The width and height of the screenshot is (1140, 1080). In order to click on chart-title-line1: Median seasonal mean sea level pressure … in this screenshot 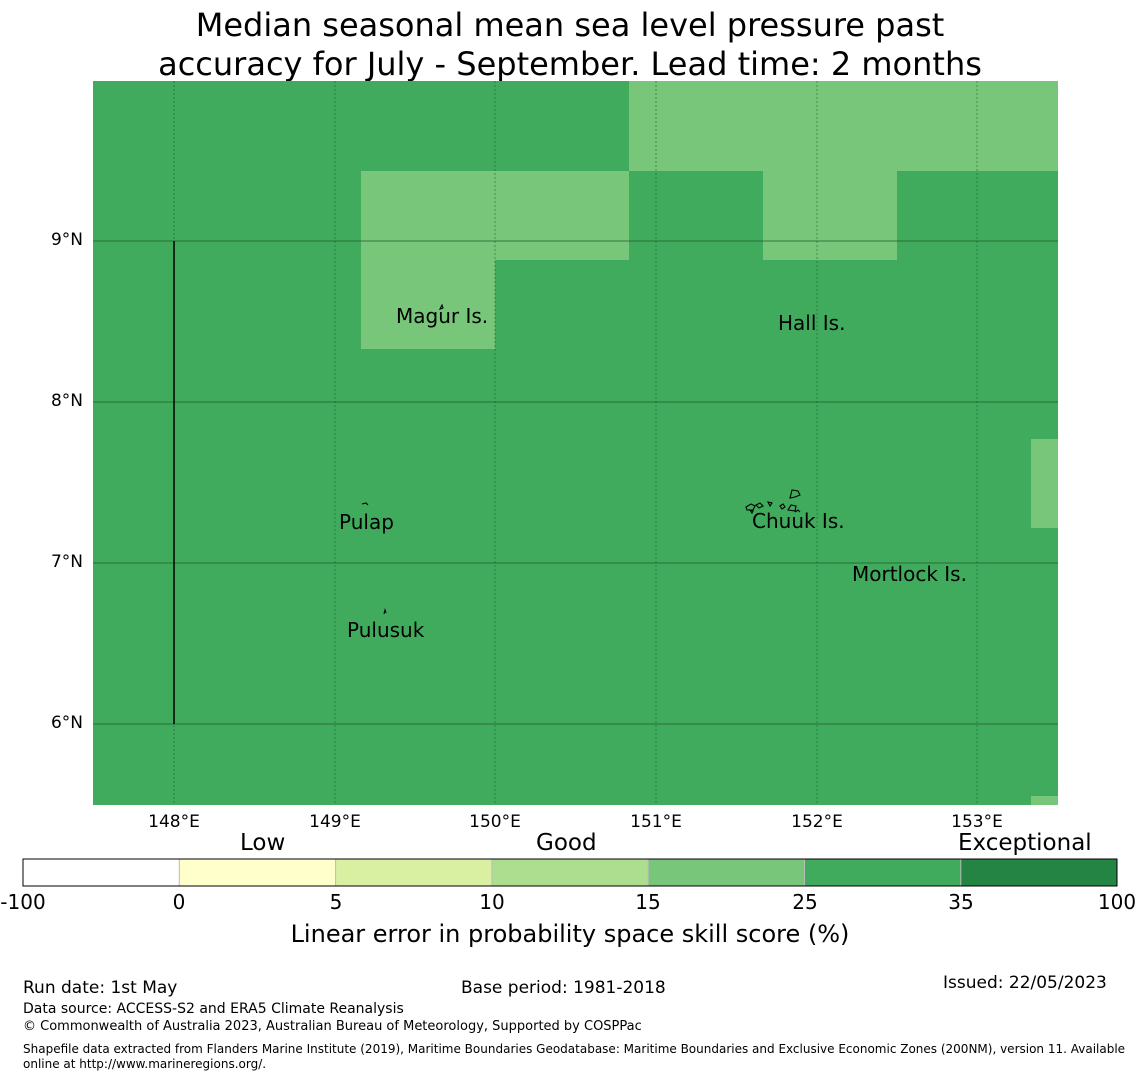, I will do `click(570, 25)`.